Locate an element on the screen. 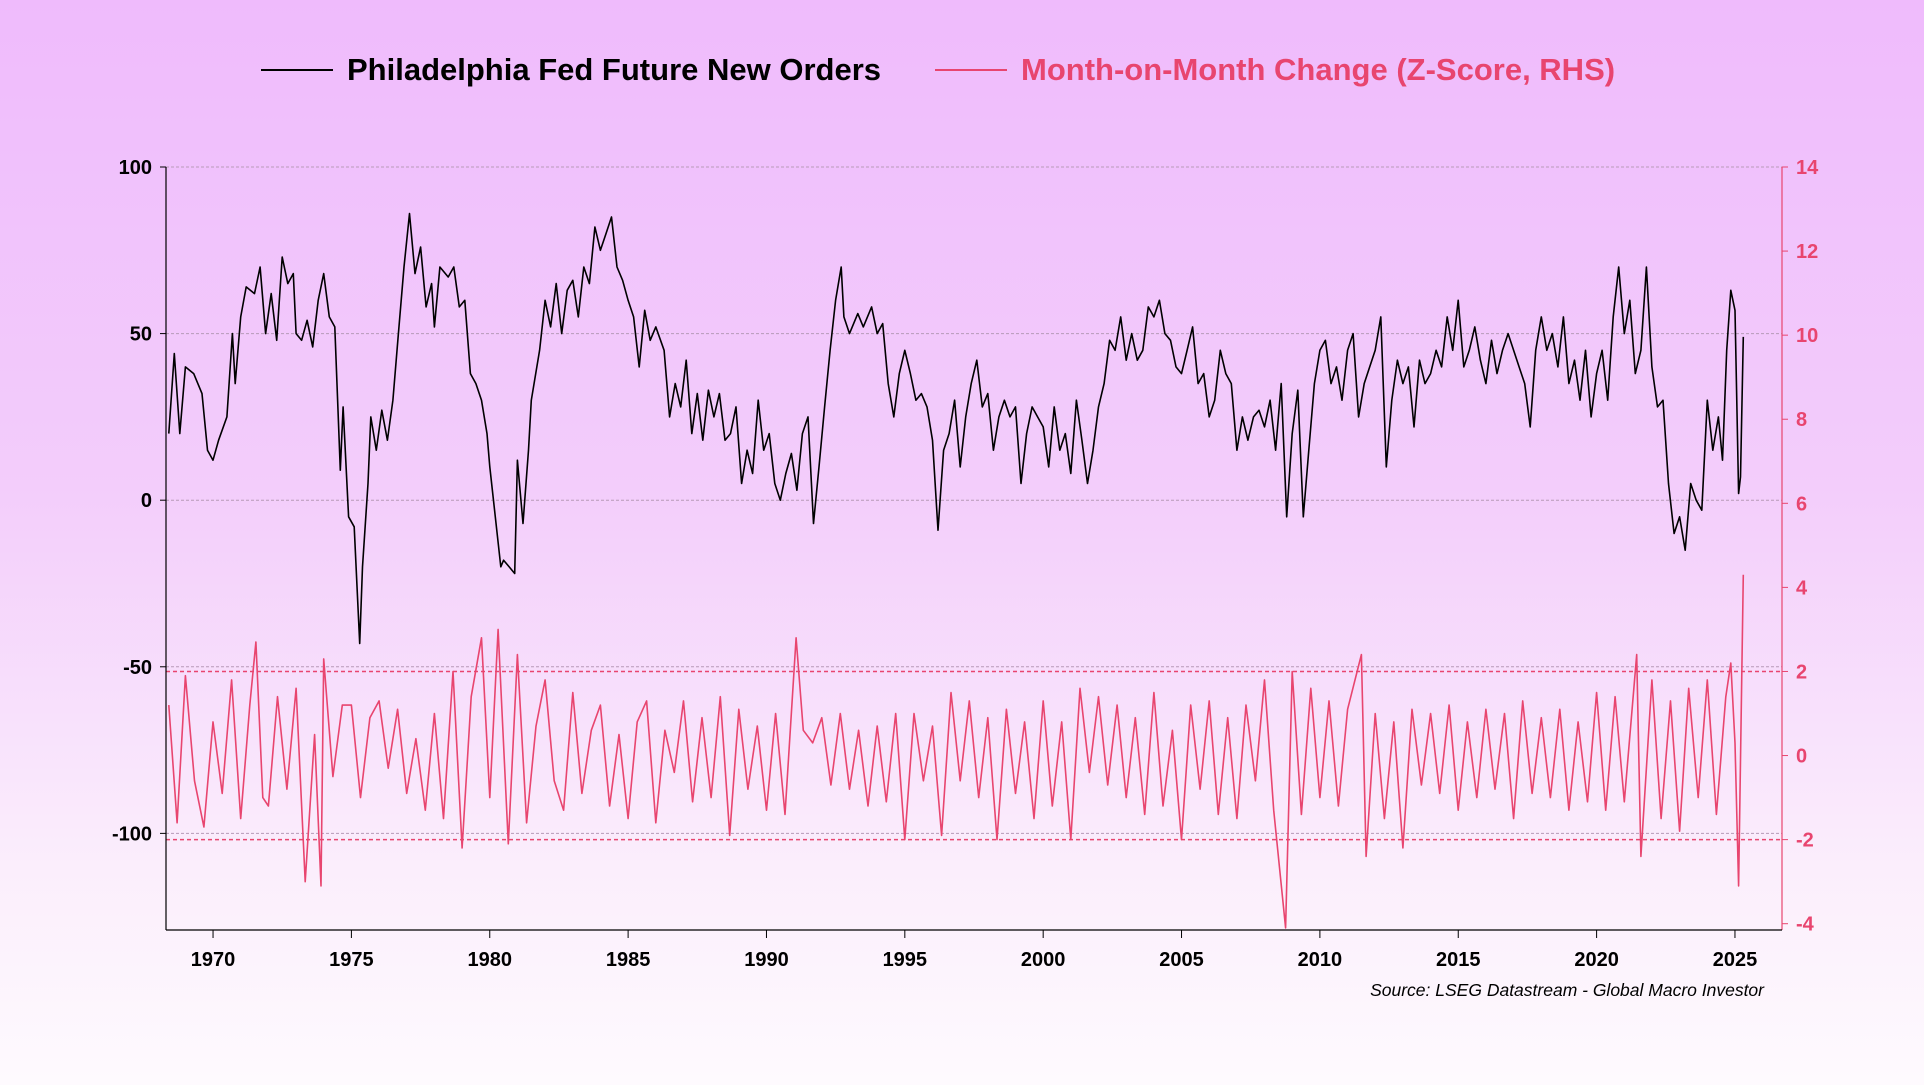  y-right-tick-label: -2 is located at coordinates (1805, 841).